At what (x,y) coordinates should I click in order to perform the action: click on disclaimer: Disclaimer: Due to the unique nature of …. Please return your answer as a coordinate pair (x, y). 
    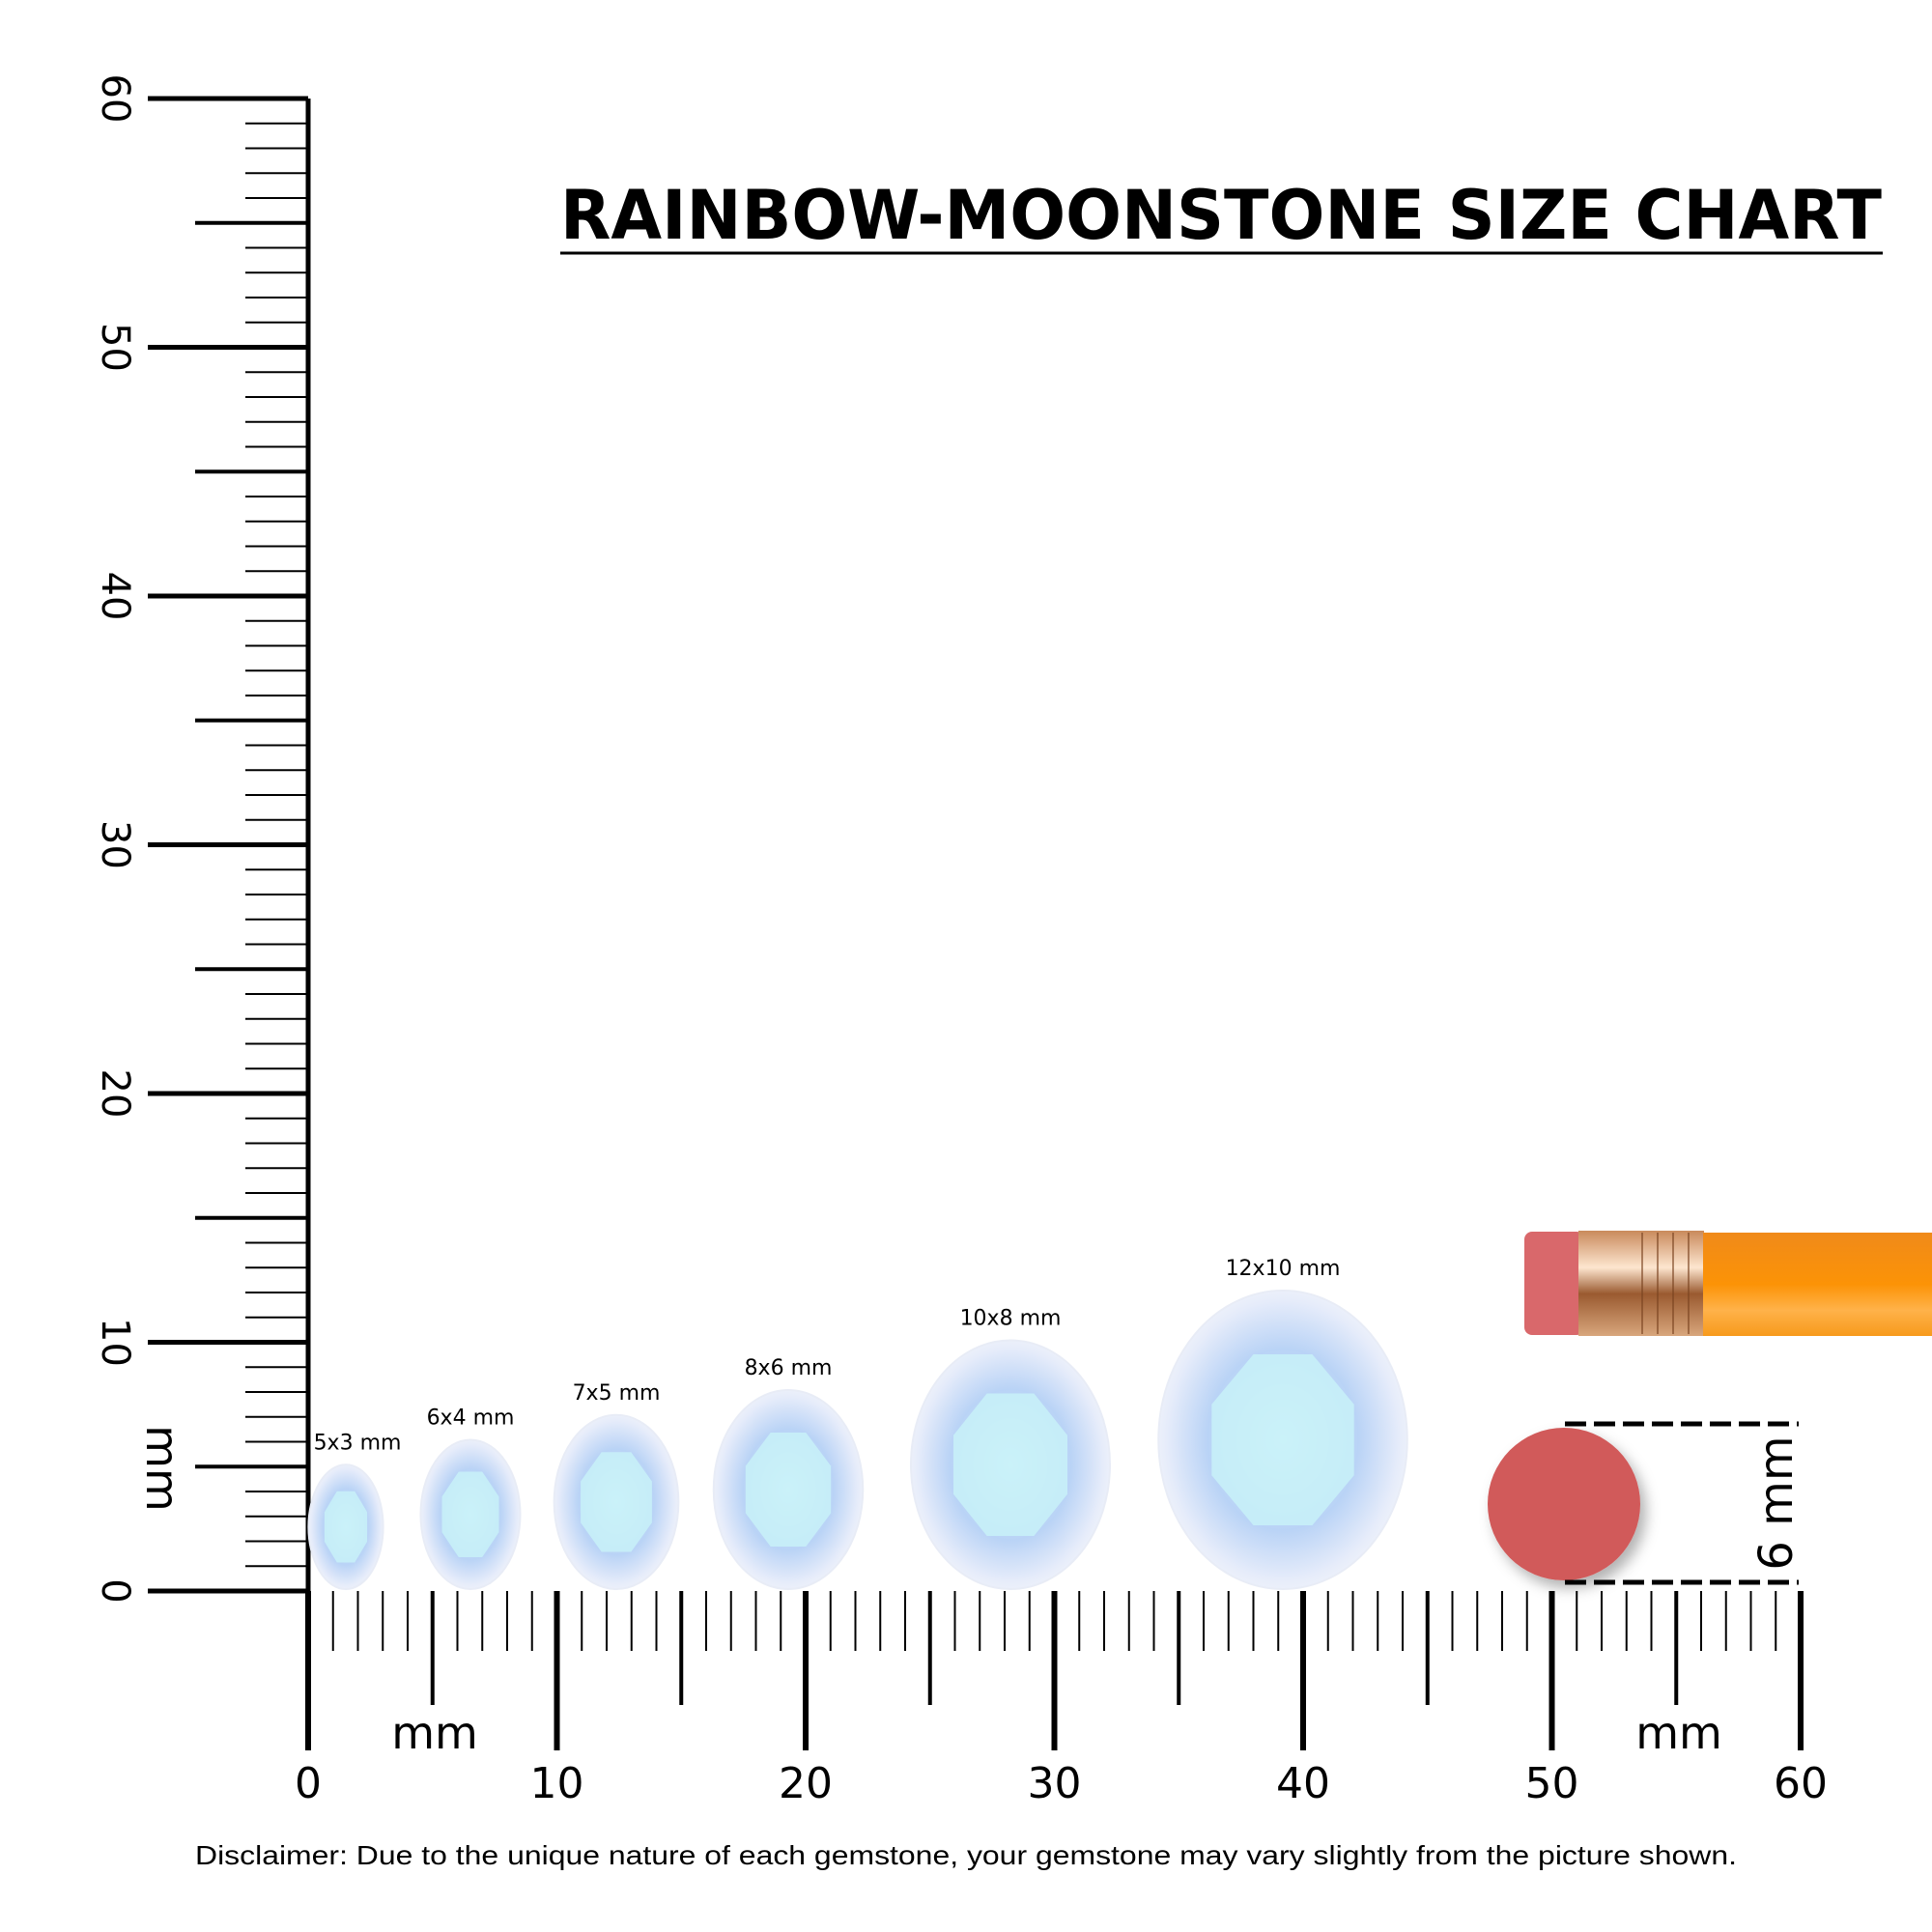
    Looking at the image, I should click on (966, 1855).